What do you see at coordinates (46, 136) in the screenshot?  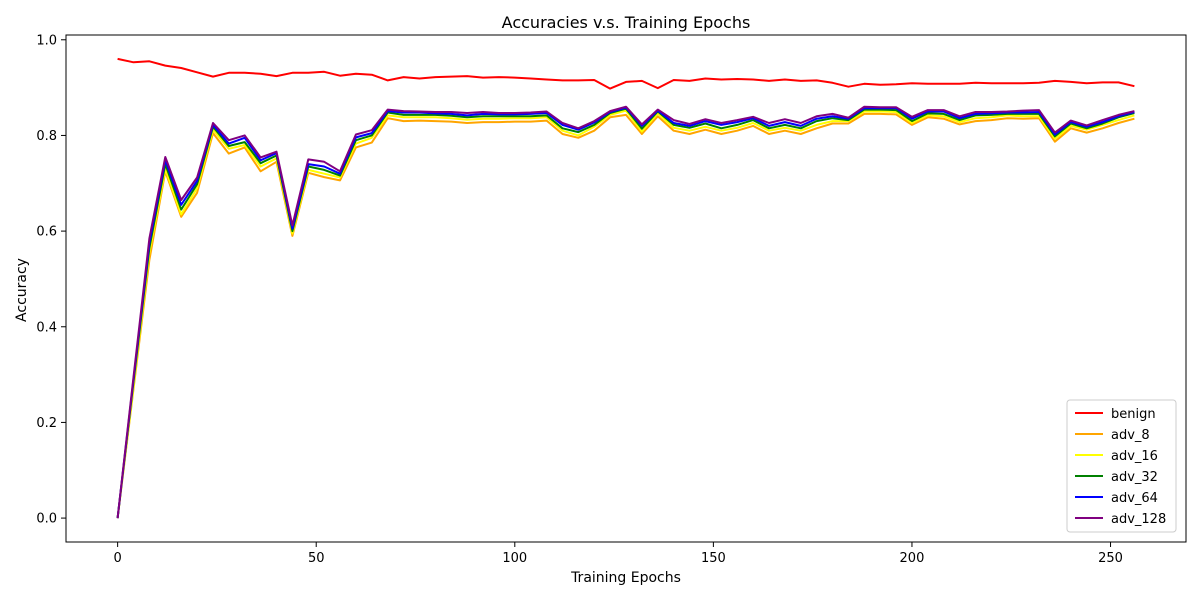 I see `y-tick-label: 0.8` at bounding box center [46, 136].